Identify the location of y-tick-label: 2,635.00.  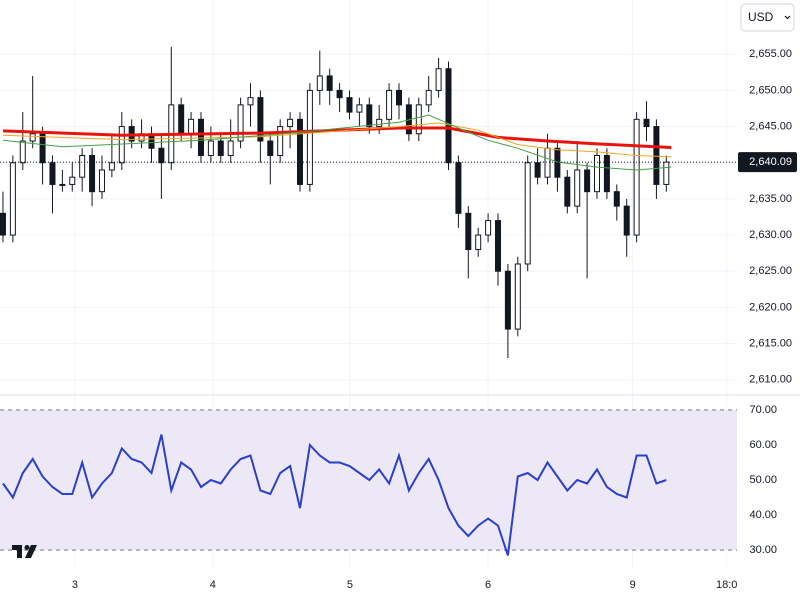
(770, 199).